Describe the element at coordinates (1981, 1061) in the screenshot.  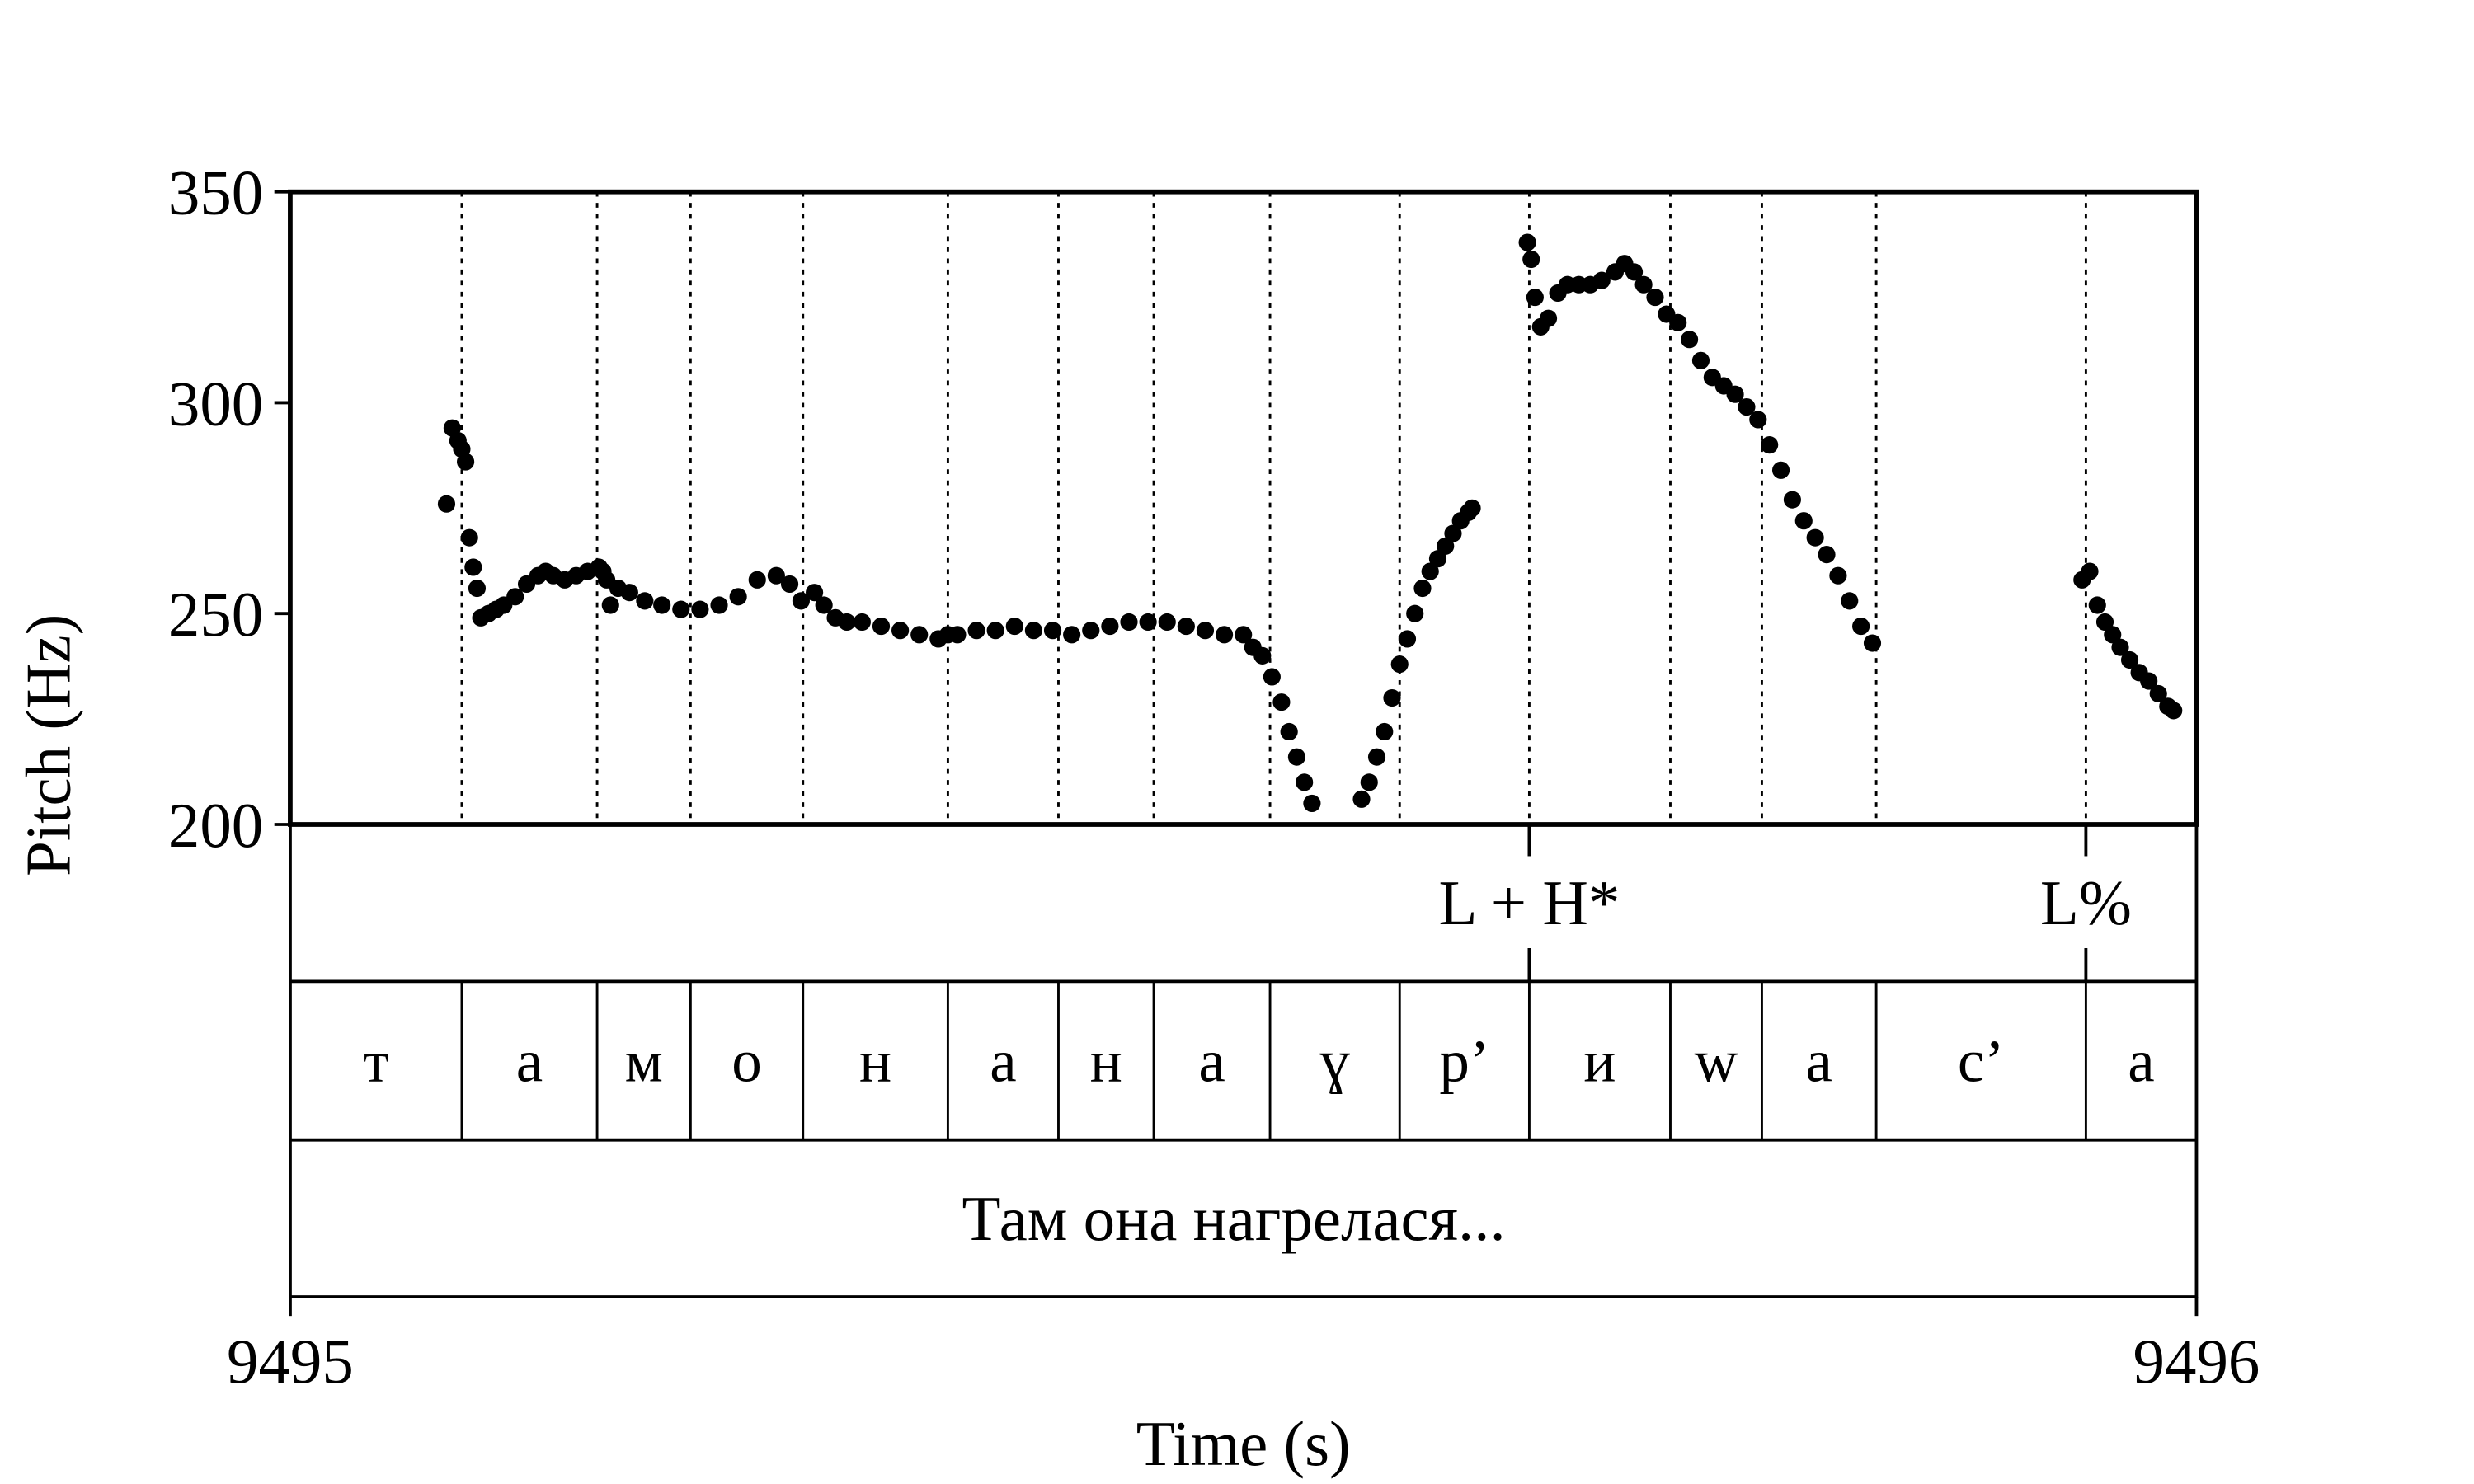
I see `segment-label: с’` at that location.